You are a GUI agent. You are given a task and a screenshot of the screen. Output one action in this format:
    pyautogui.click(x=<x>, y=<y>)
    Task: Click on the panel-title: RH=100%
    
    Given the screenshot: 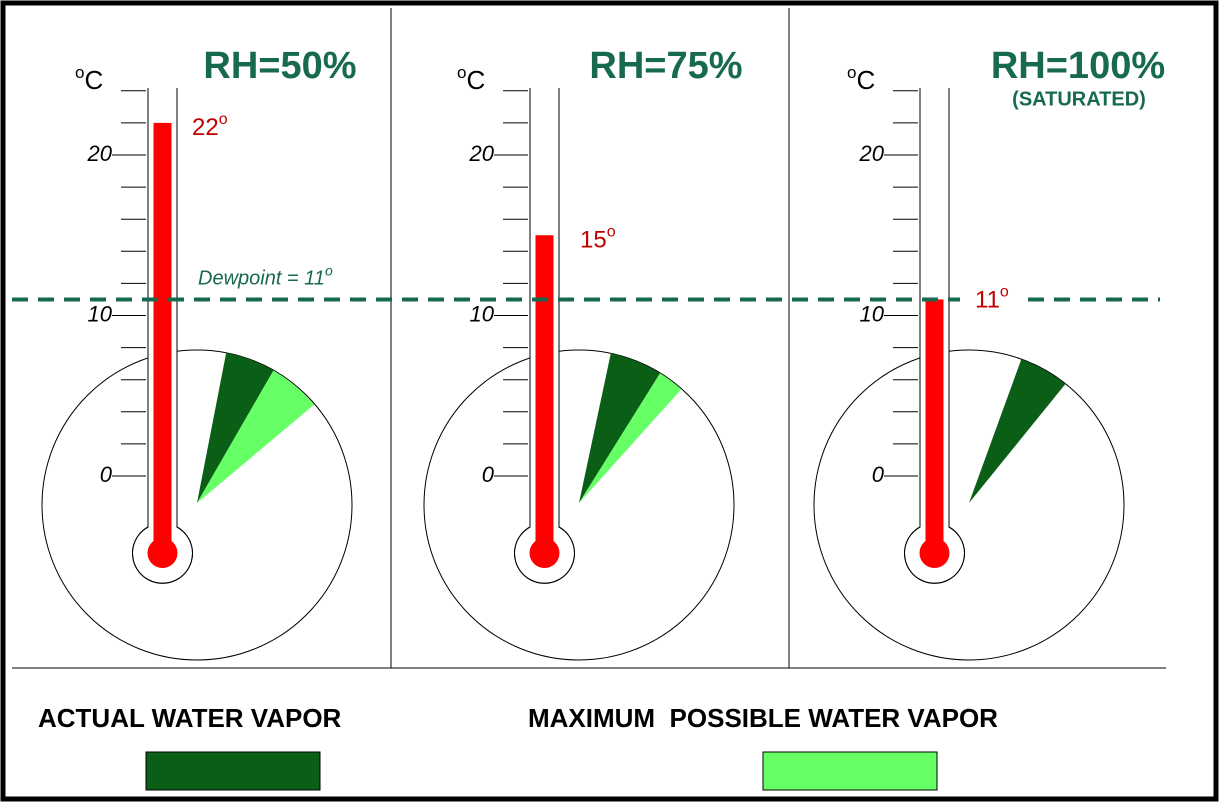 What is the action you would take?
    pyautogui.click(x=1078, y=66)
    